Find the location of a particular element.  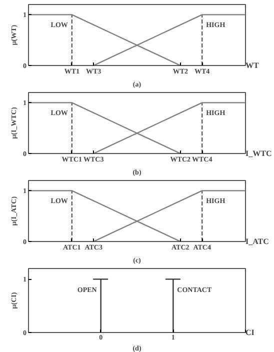

x-axis-title: CI is located at coordinates (250, 332).